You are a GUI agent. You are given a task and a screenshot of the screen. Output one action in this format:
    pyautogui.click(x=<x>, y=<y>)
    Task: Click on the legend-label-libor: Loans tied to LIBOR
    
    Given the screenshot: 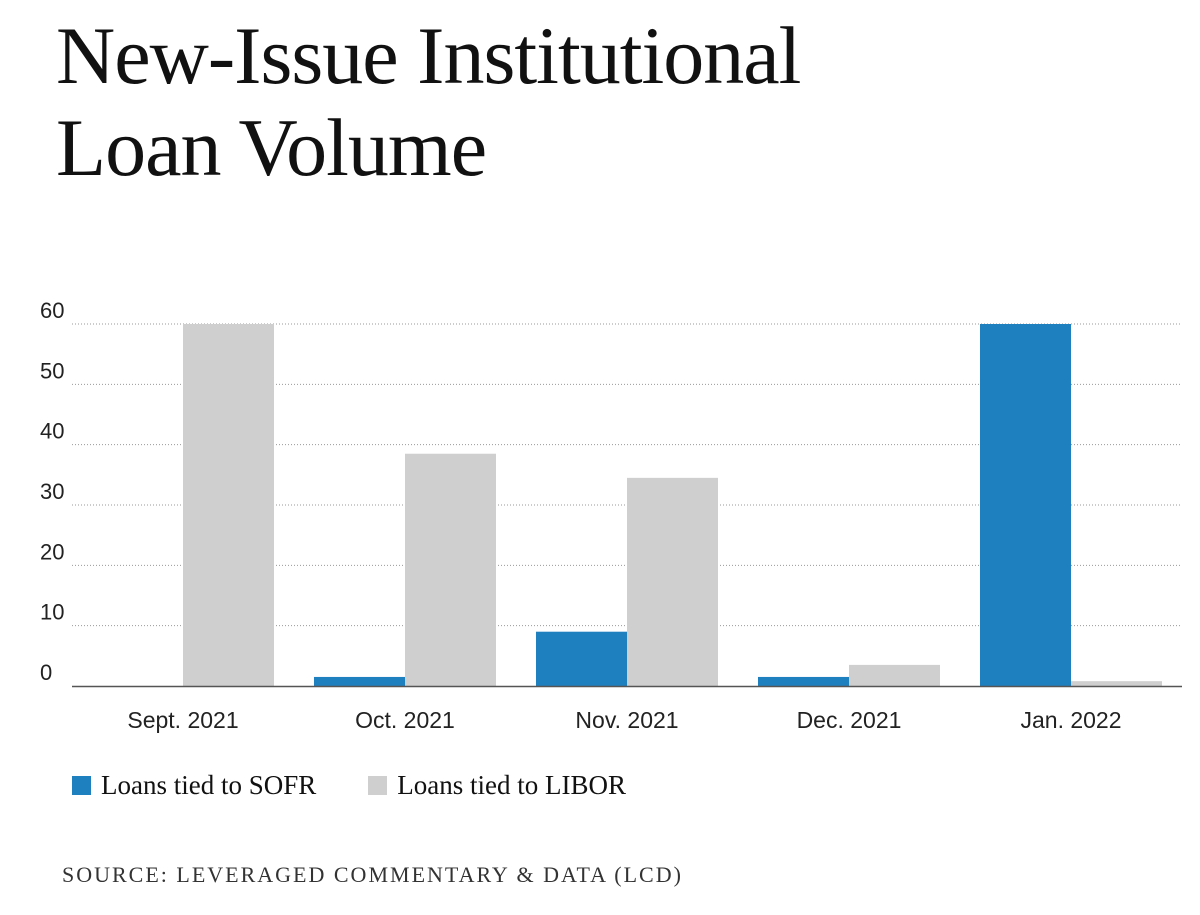 What is the action you would take?
    pyautogui.click(x=511, y=785)
    